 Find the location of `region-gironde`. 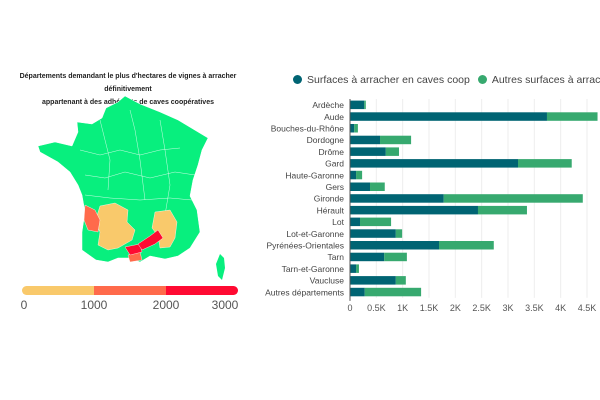

region-gironde is located at coordinates (92, 218).